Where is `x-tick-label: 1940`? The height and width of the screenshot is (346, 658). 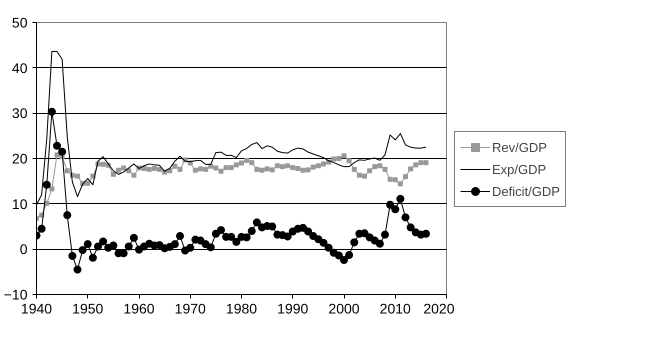 x-tick-label: 1940 is located at coordinates (36, 308).